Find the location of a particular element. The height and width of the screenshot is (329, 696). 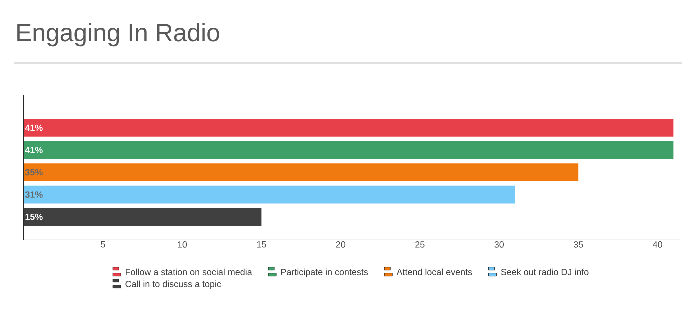

legend-label: Attend local events is located at coordinates (434, 272).